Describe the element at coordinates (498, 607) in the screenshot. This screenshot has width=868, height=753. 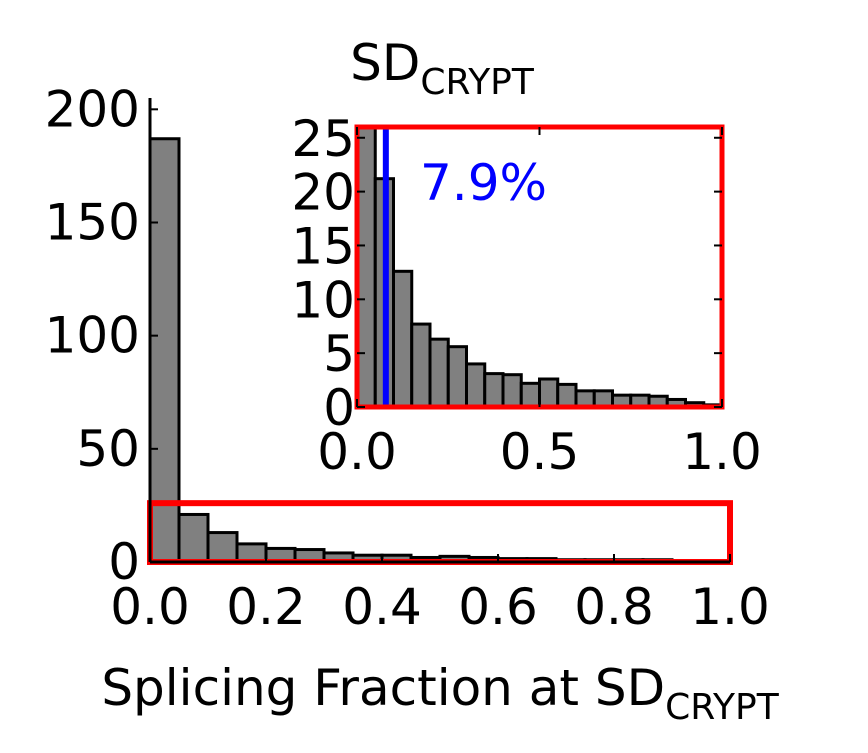
I see `main-x-tick-label-3: 0.6` at that location.